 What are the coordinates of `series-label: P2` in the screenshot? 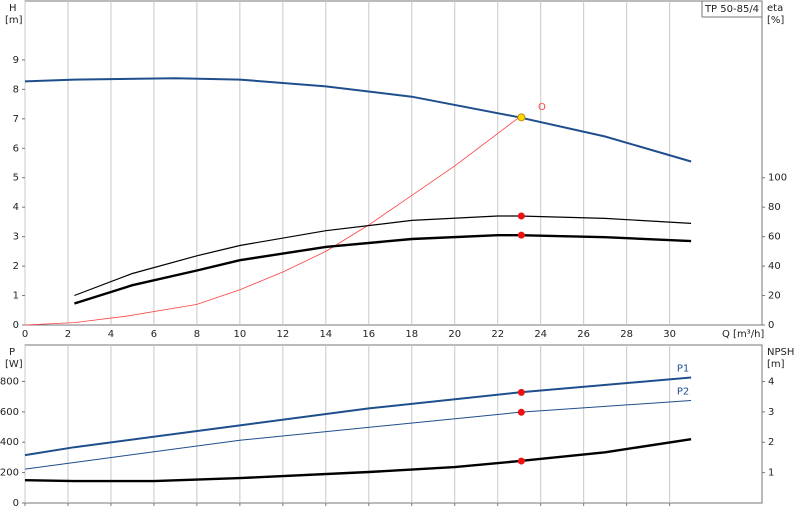 It's located at (683, 391).